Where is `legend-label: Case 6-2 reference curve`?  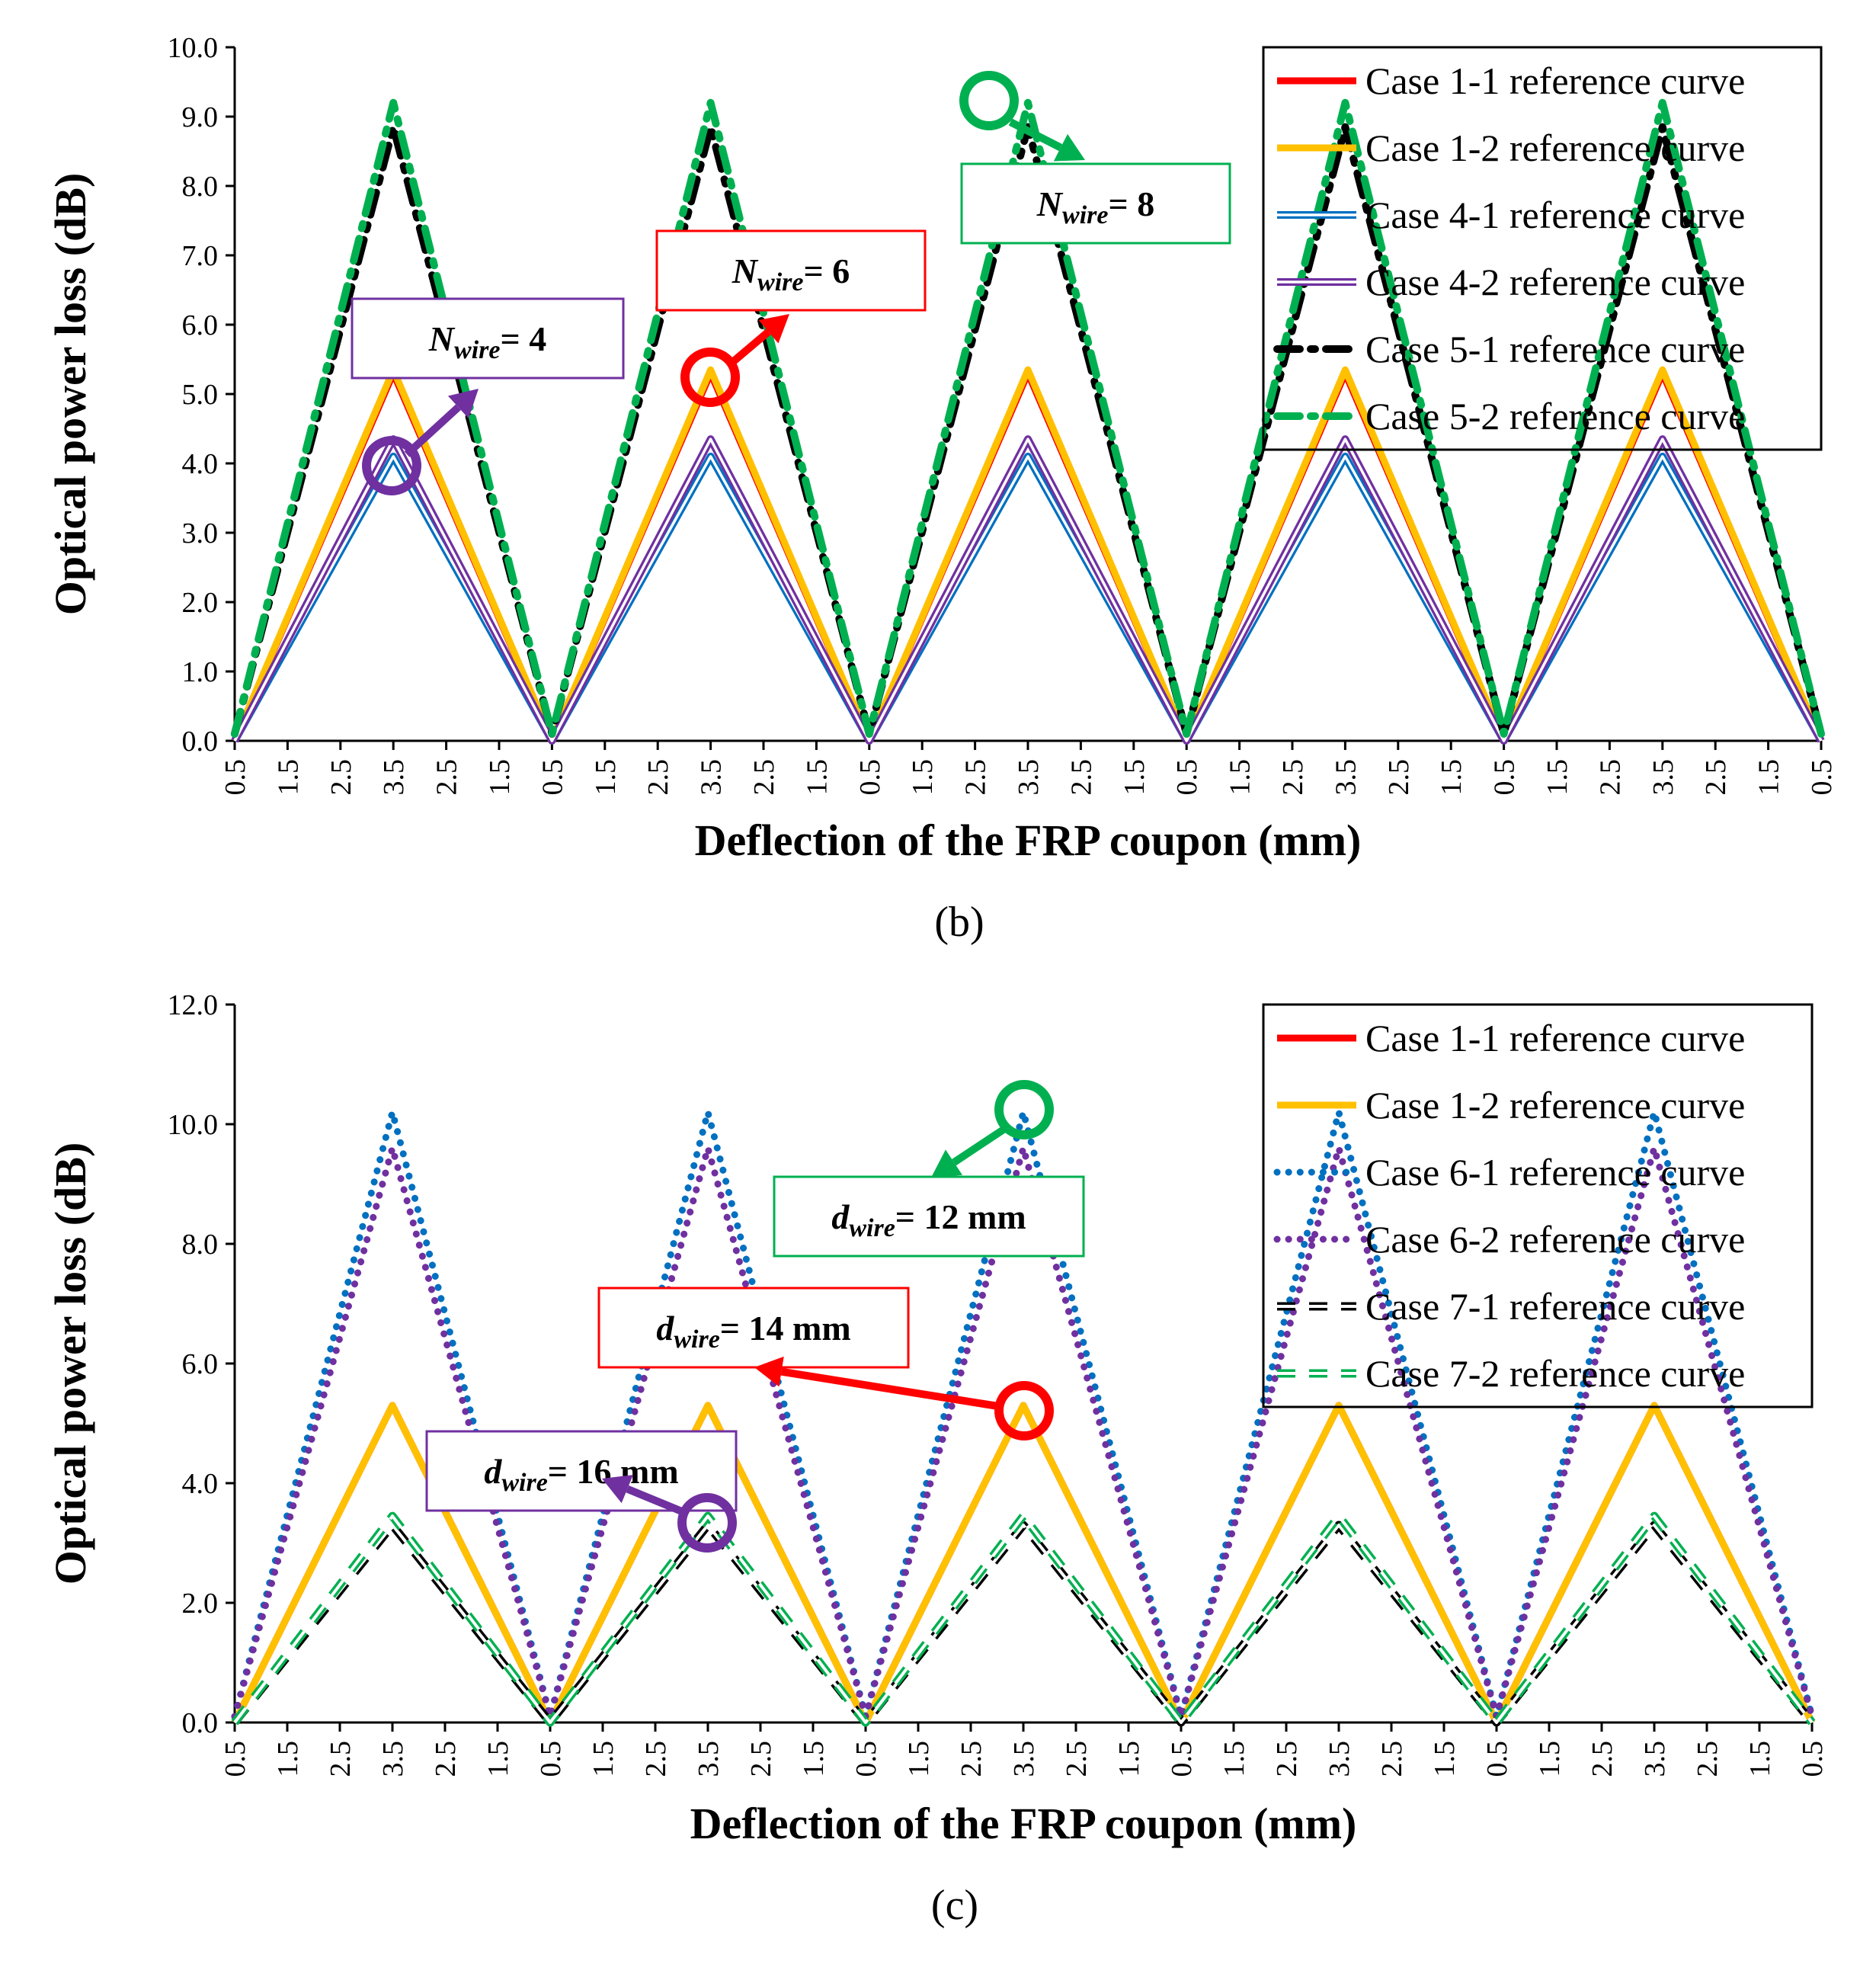
legend-label: Case 6-2 reference curve is located at coordinates (1555, 1239).